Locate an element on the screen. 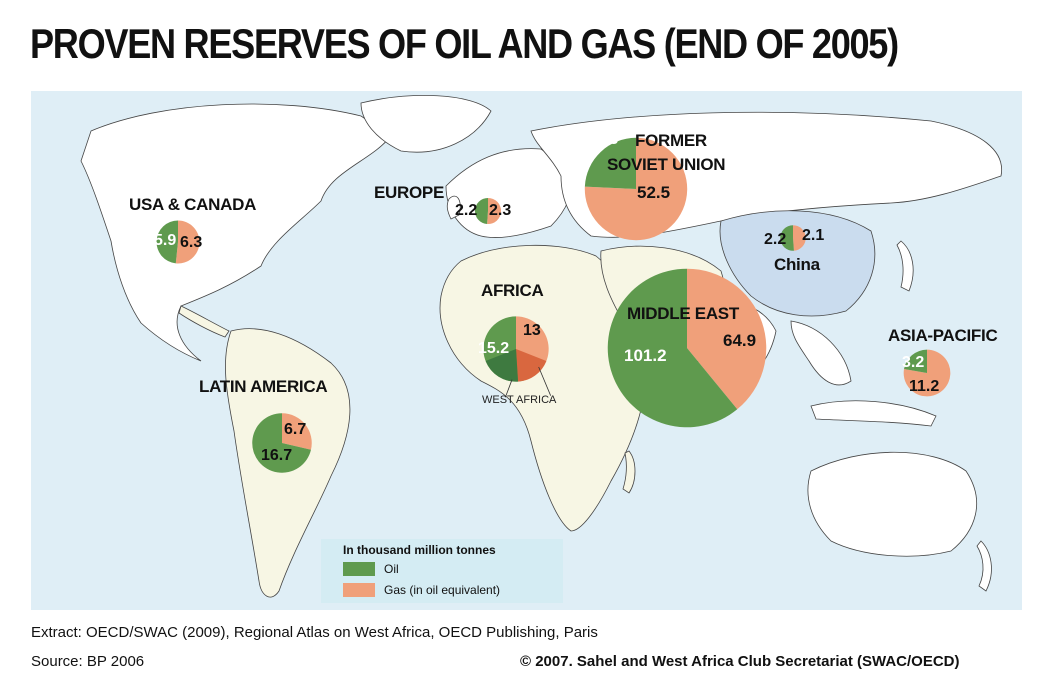 The image size is (1055, 700). europe-oil-slice is located at coordinates (481, 211).